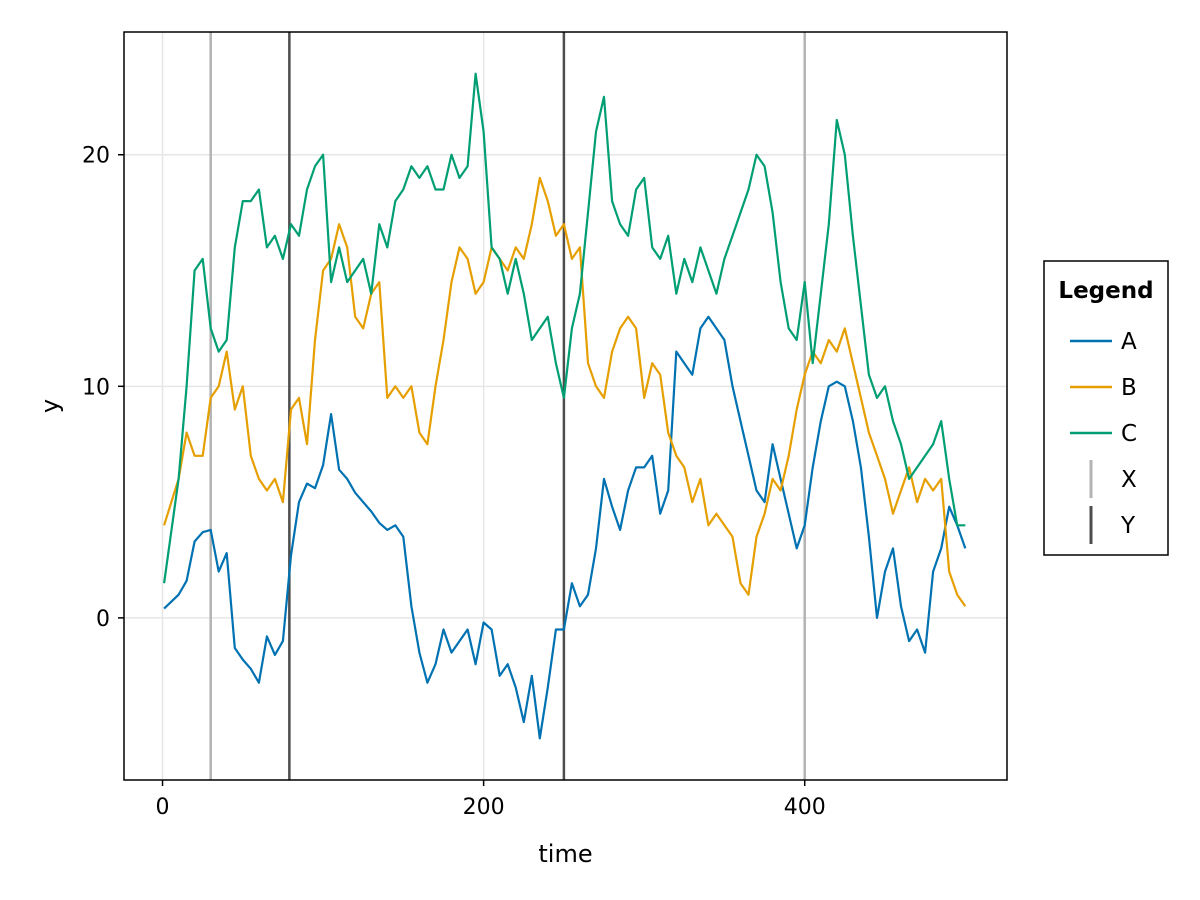 This screenshot has width=1200, height=900. I want to click on y-axis-label: y, so click(50, 406).